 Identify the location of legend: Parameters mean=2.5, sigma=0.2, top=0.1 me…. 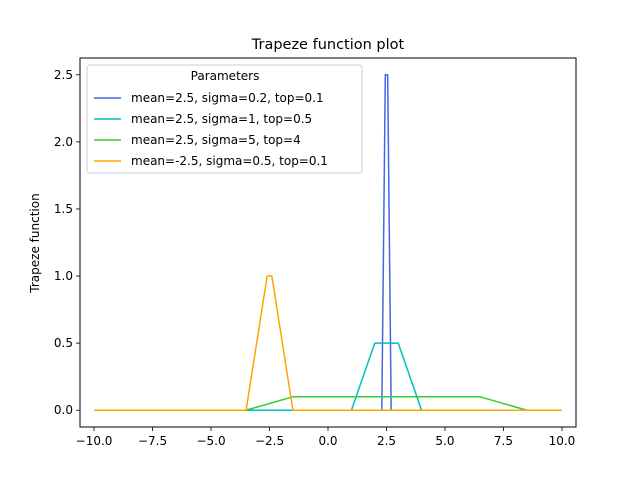
(224, 119).